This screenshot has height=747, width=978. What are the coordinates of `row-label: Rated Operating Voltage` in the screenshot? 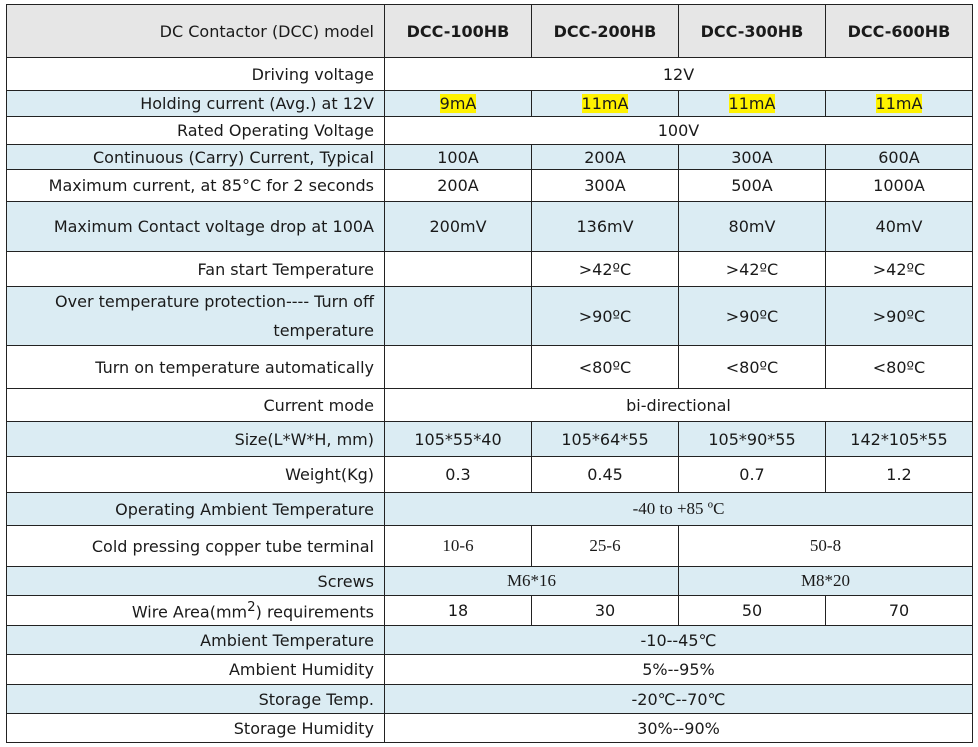 It's located at (195, 130).